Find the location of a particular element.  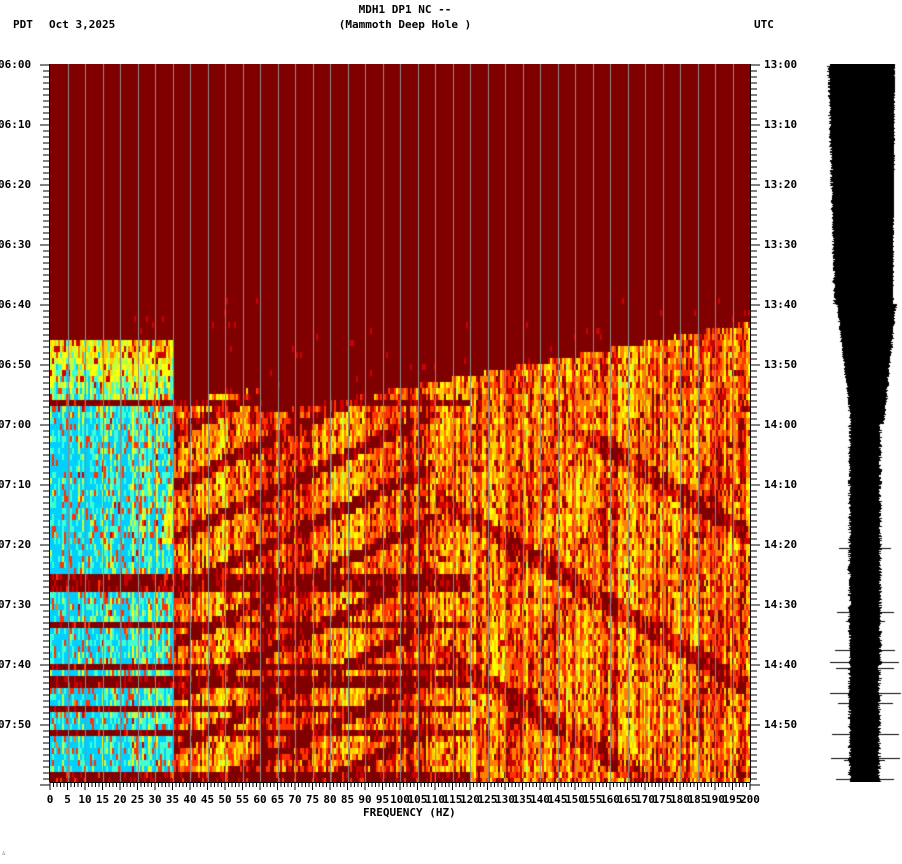

frequency-tick-label: 115 is located at coordinates (452, 799).